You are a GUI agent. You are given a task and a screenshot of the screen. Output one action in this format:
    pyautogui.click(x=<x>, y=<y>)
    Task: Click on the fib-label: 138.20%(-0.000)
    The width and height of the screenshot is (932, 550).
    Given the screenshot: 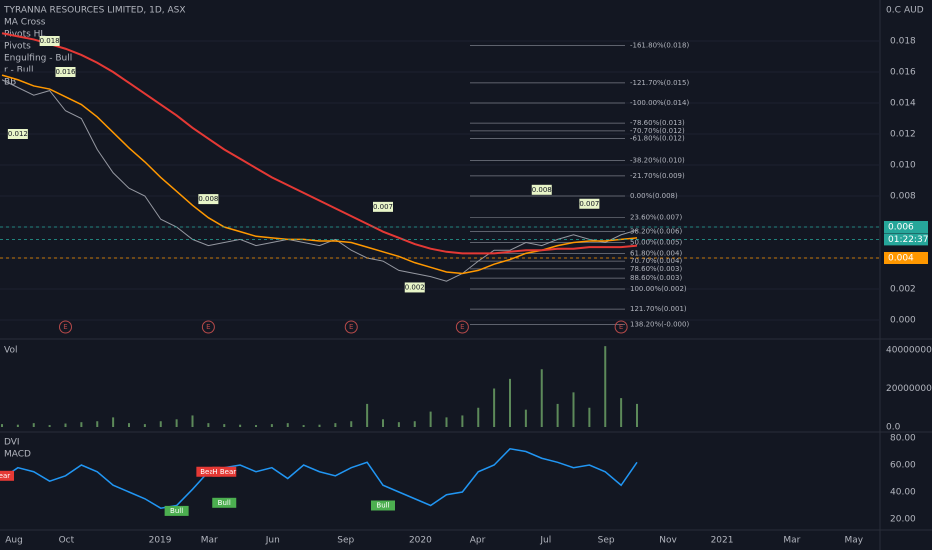 What is the action you would take?
    pyautogui.click(x=659, y=325)
    